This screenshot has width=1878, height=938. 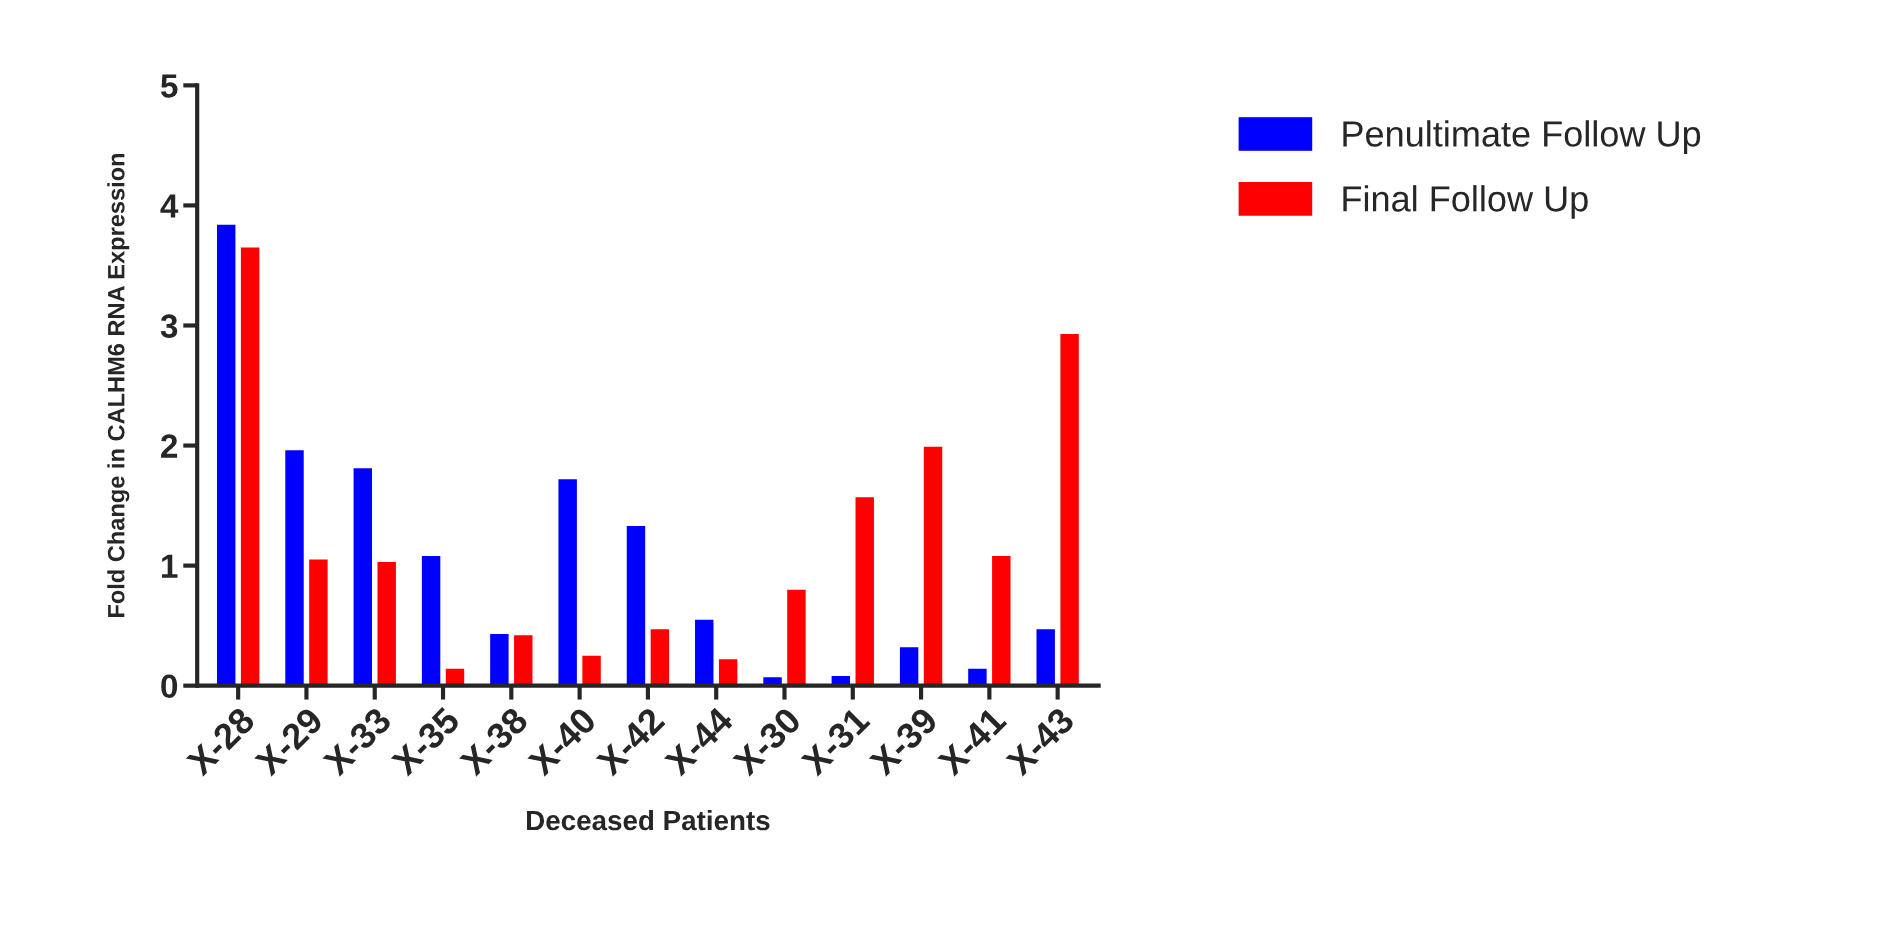 What do you see at coordinates (118, 385) in the screenshot?
I see `y-axis-title: Fold Change in CALHM6 RNA Expression` at bounding box center [118, 385].